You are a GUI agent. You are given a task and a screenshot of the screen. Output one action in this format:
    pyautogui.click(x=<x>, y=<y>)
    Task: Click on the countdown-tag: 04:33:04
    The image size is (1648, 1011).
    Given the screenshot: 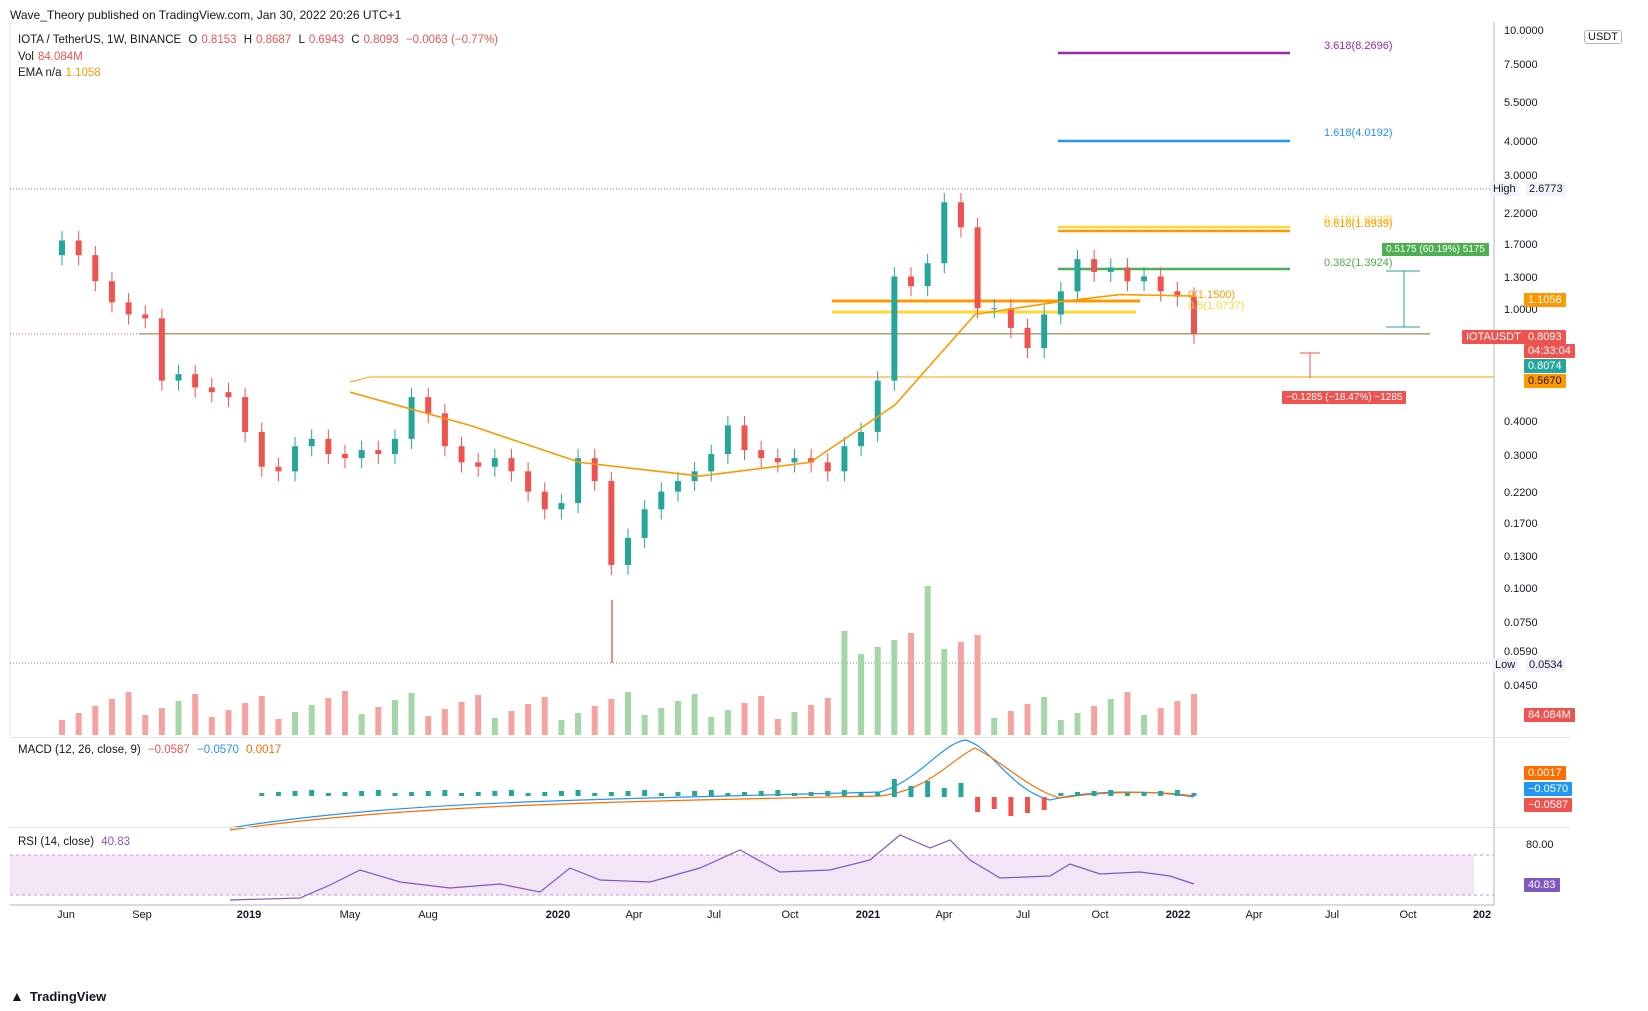 What is the action you would take?
    pyautogui.click(x=1549, y=351)
    